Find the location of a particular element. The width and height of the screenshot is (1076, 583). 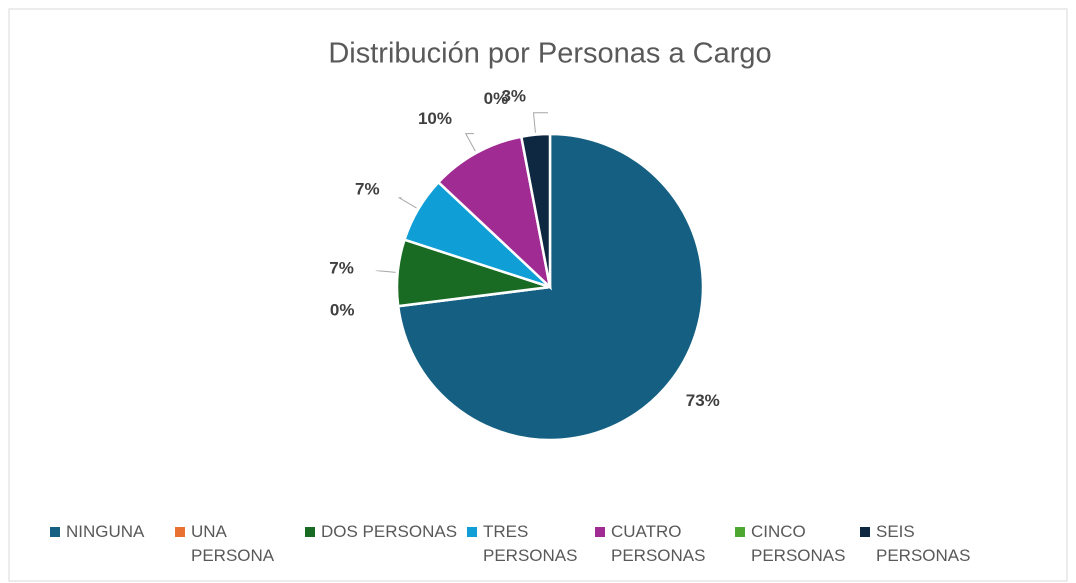

legend-item: TRES PERSONAS is located at coordinates (522, 544).